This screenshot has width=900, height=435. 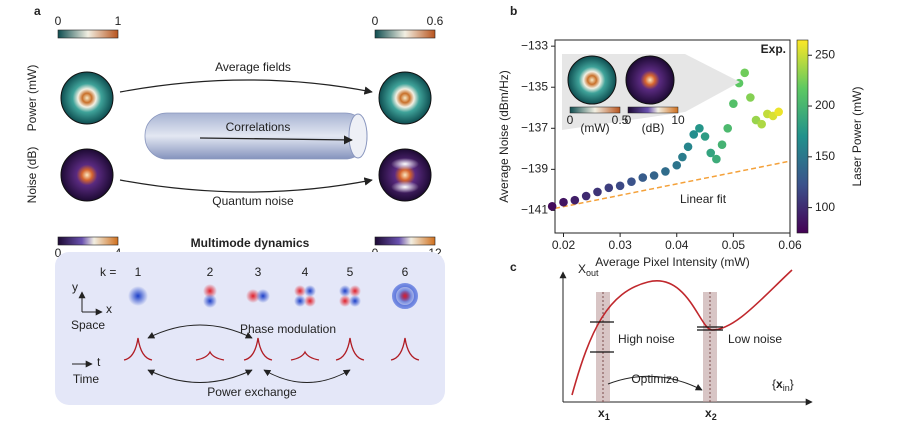 I want to click on text-part: 2, so click(x=714, y=417).